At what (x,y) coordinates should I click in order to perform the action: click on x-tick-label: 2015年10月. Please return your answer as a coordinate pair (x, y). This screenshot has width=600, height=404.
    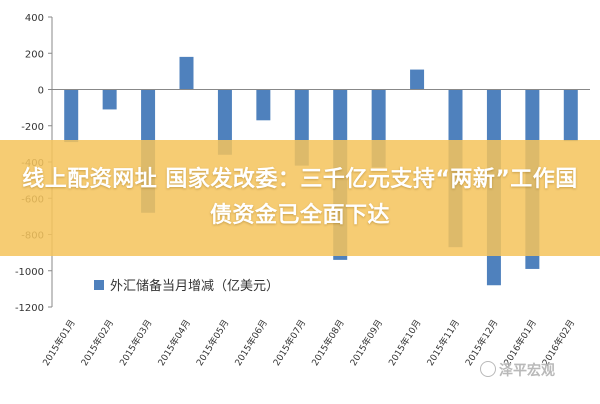
    Looking at the image, I should click on (405, 342).